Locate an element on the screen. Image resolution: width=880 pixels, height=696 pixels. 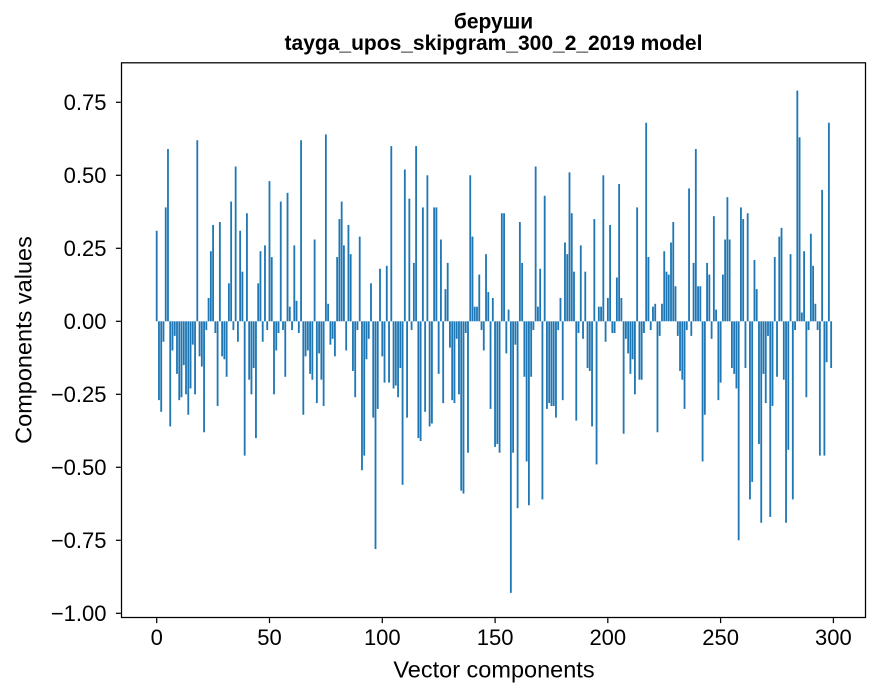
svg-text: 0 is located at coordinates (157, 637).